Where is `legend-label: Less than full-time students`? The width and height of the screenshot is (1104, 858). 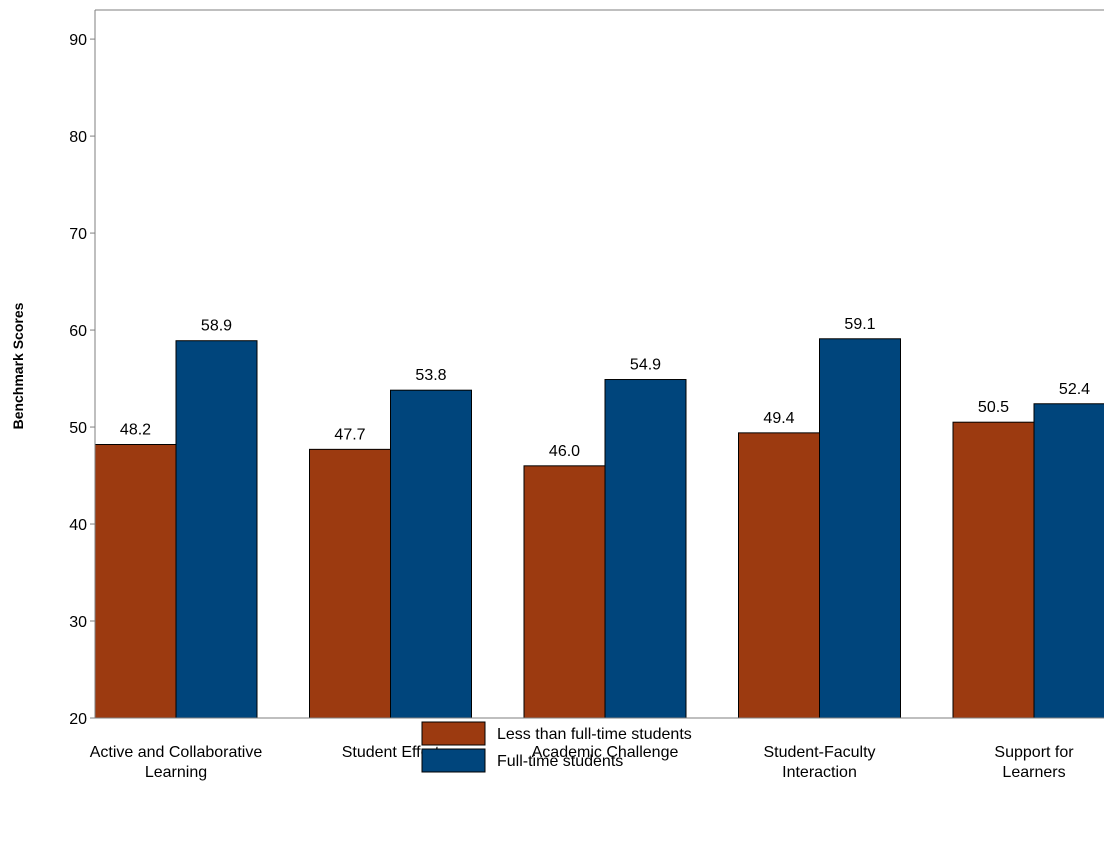
legend-label: Less than full-time students is located at coordinates (594, 734).